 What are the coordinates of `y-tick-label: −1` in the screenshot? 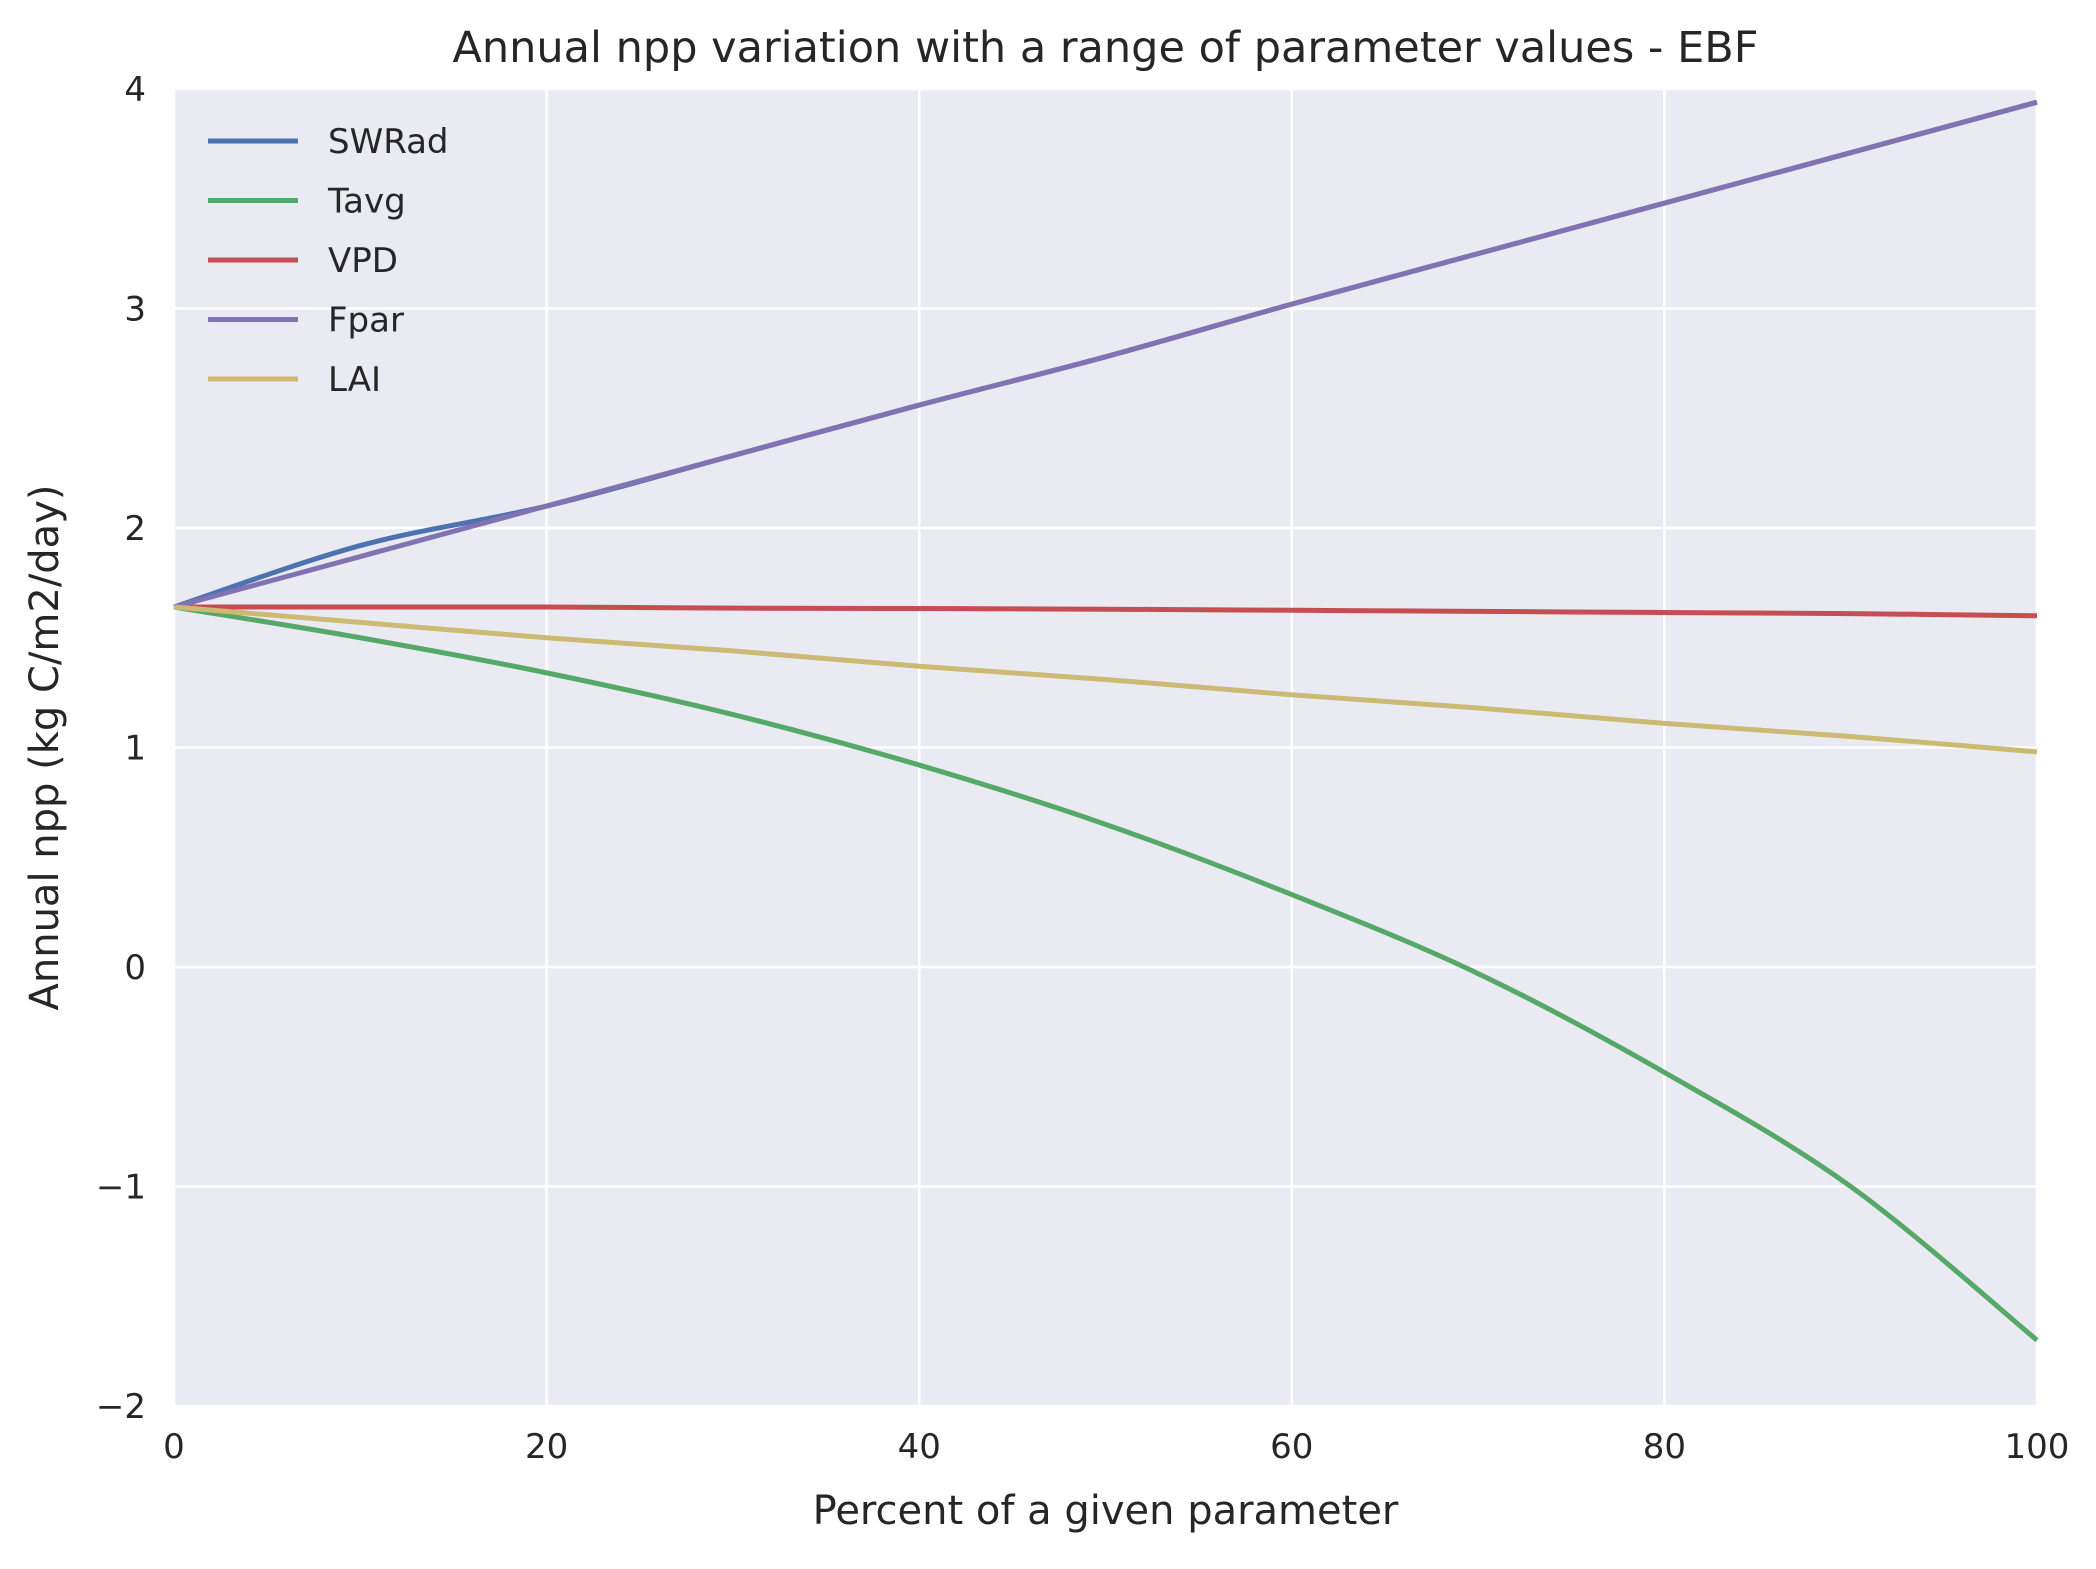 It's located at (121, 1188).